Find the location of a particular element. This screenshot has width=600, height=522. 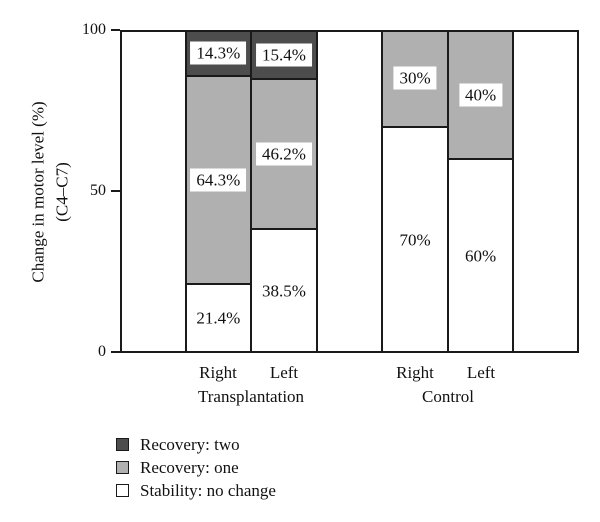

legend-item-label: Stability: no change is located at coordinates (208, 490).